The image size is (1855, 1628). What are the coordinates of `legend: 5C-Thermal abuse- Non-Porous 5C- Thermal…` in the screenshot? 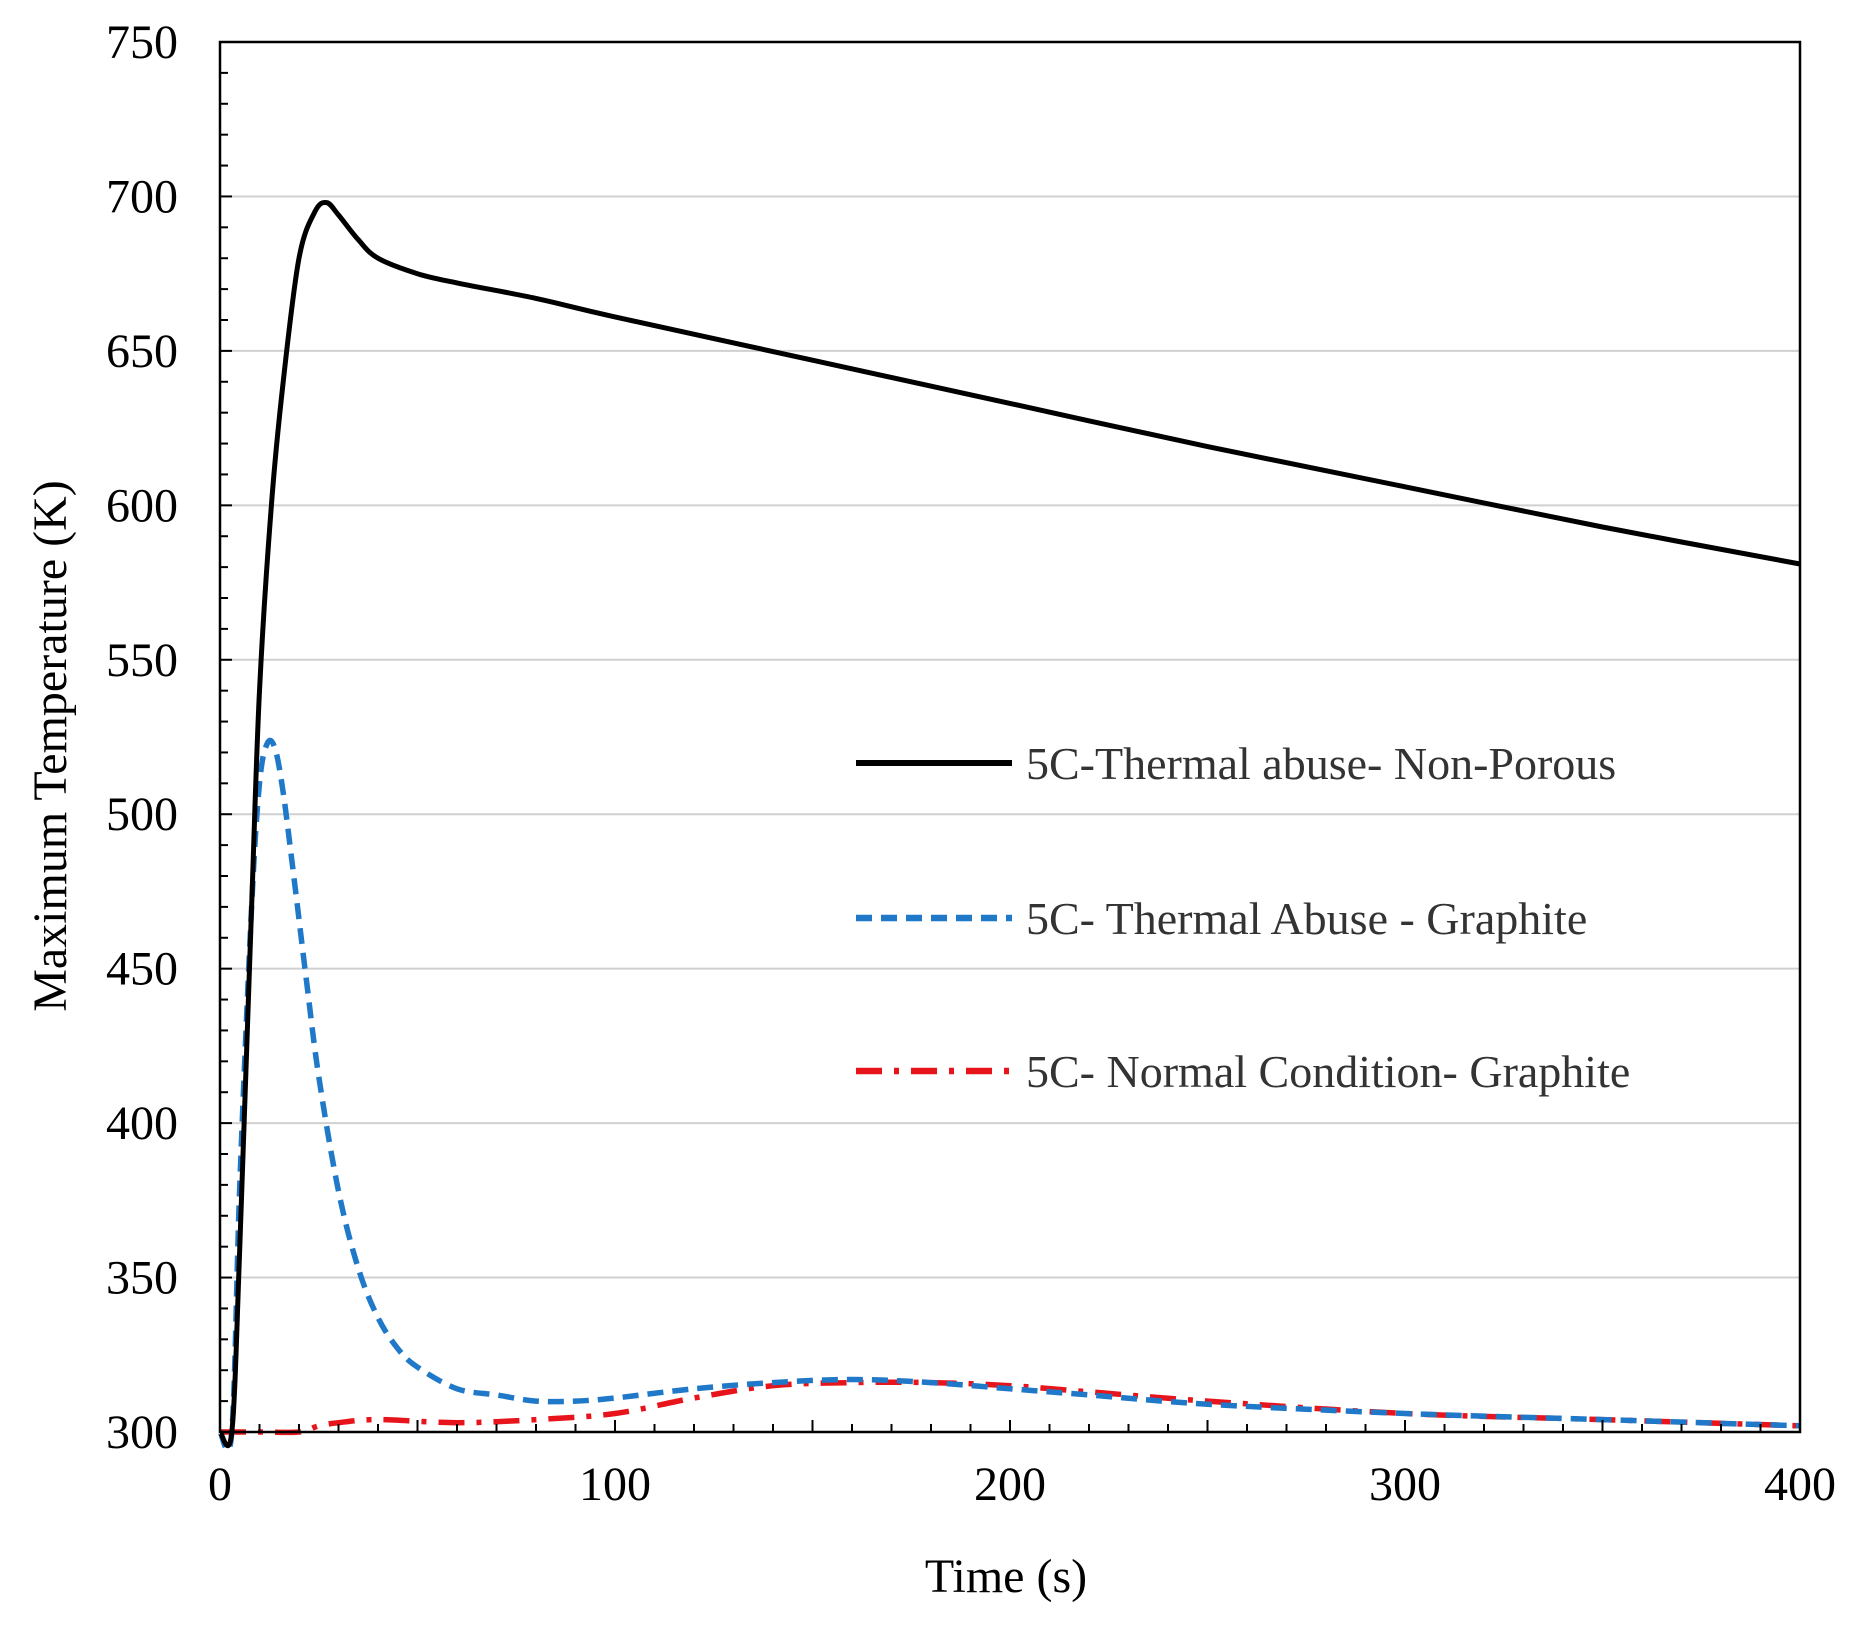 It's located at (1243, 917).